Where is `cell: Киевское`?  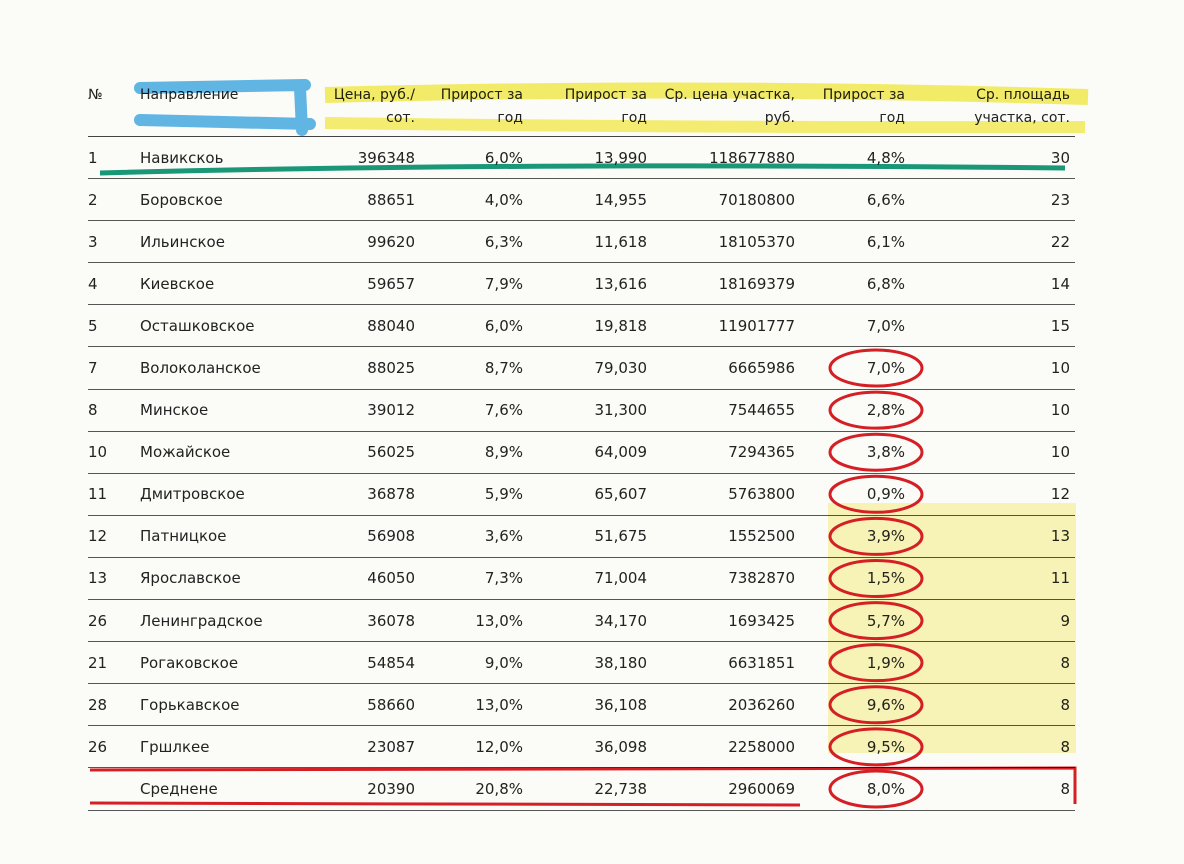
cell: Киевское is located at coordinates (230, 284).